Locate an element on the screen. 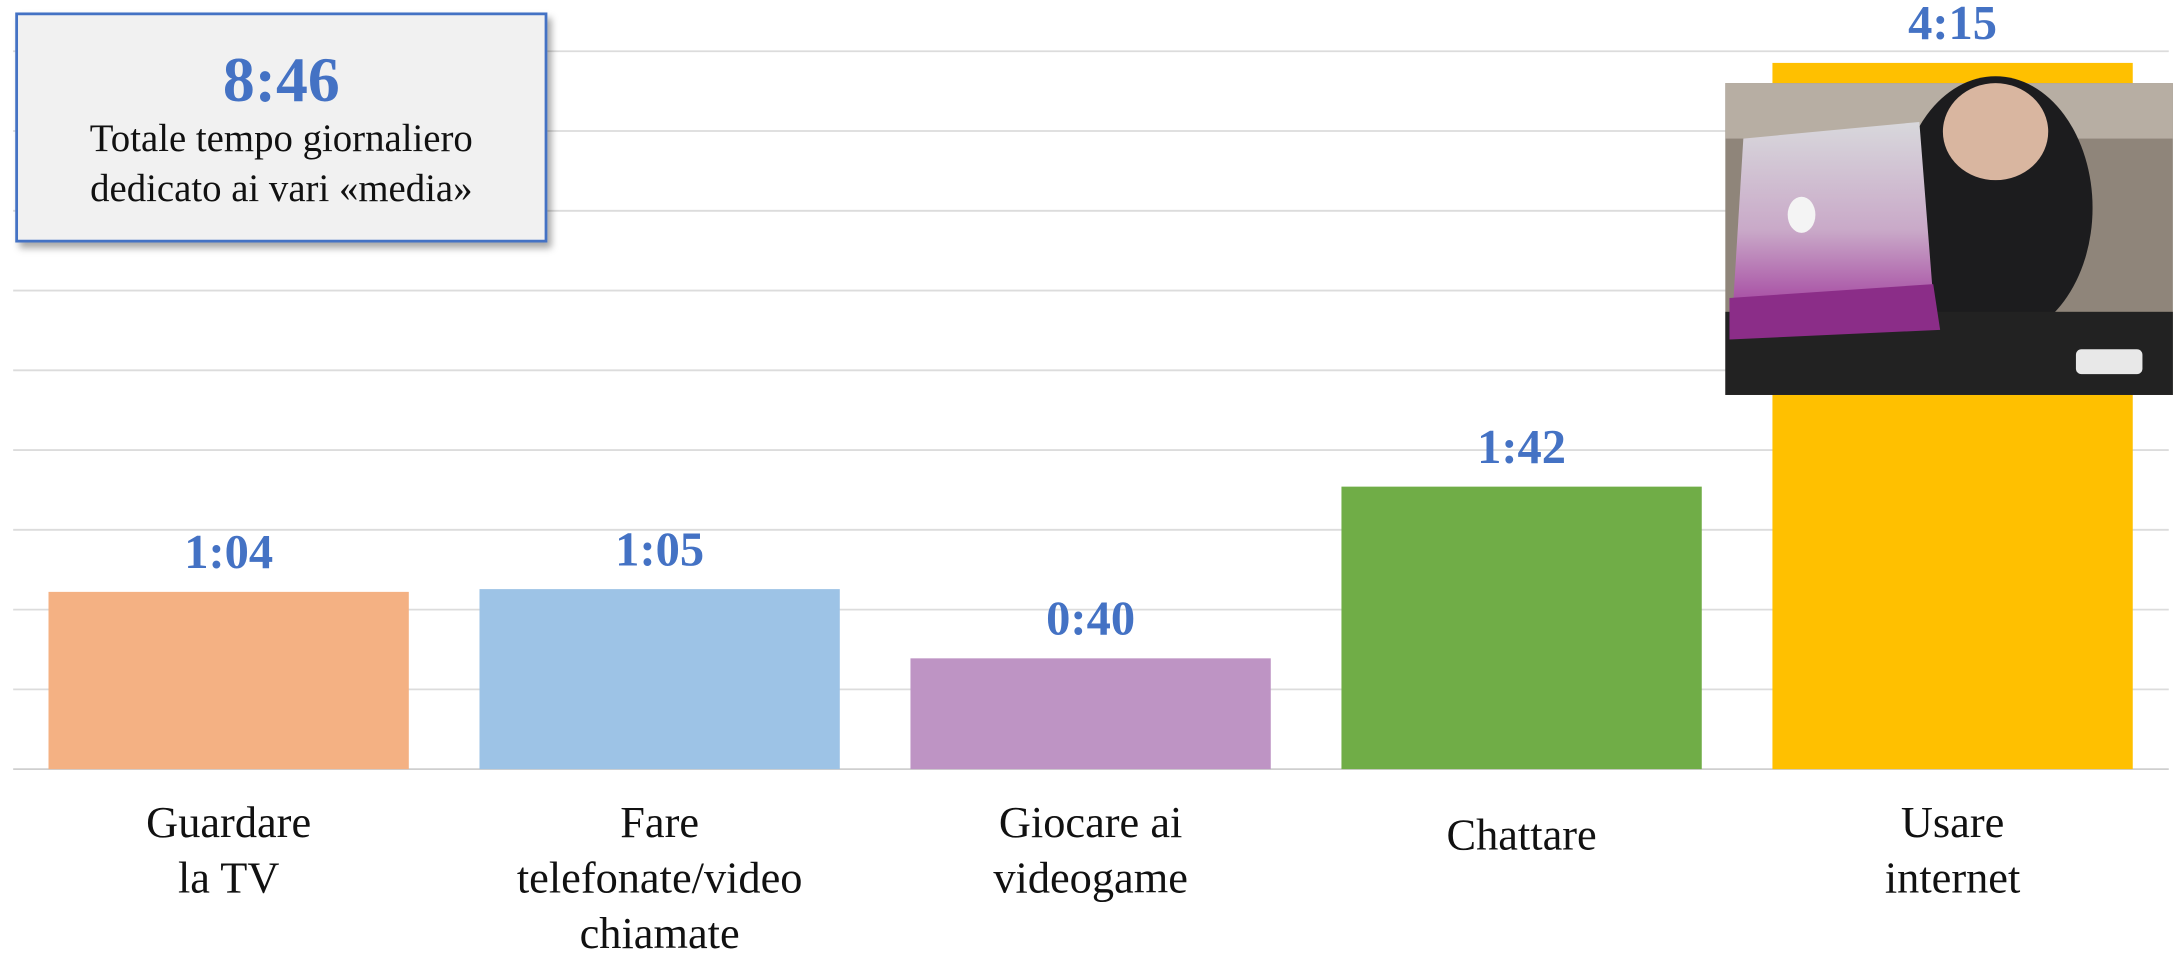 The height and width of the screenshot is (960, 2173). x-tick-label: Giocare ai videogame is located at coordinates (1090, 849).